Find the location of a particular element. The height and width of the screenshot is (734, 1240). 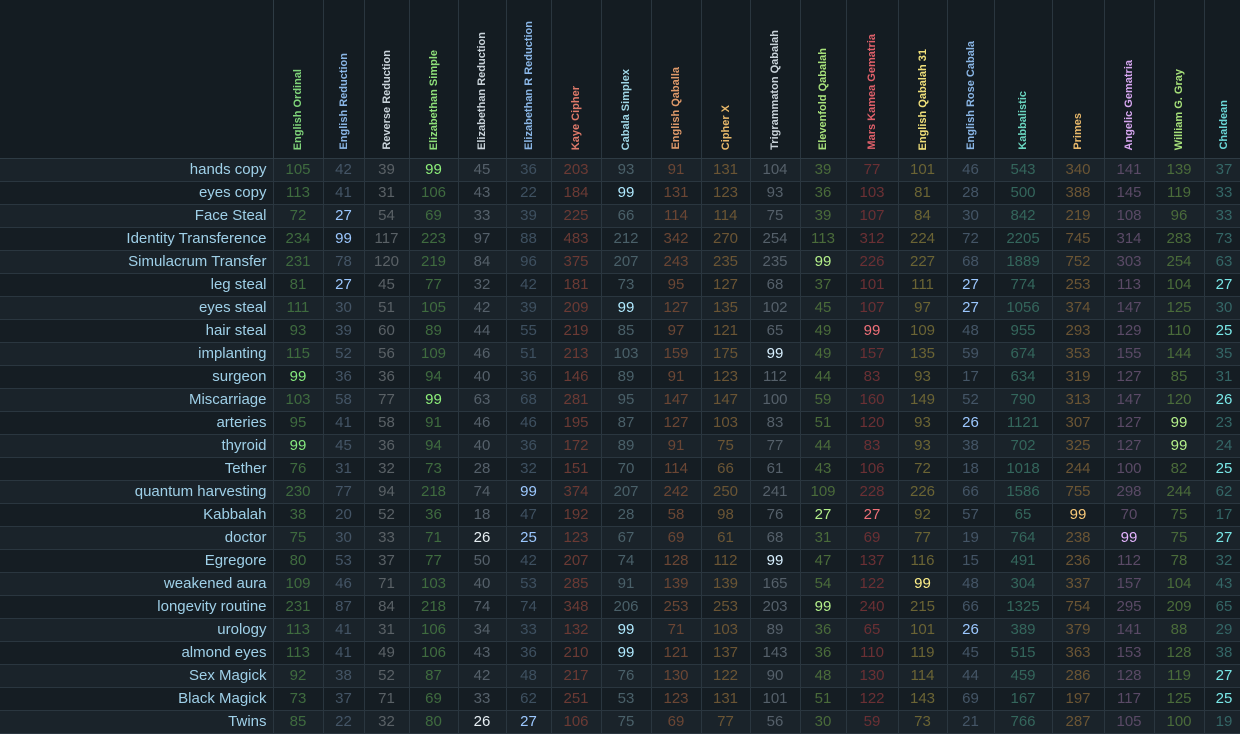

gematria-value-cell: 281 is located at coordinates (576, 400).